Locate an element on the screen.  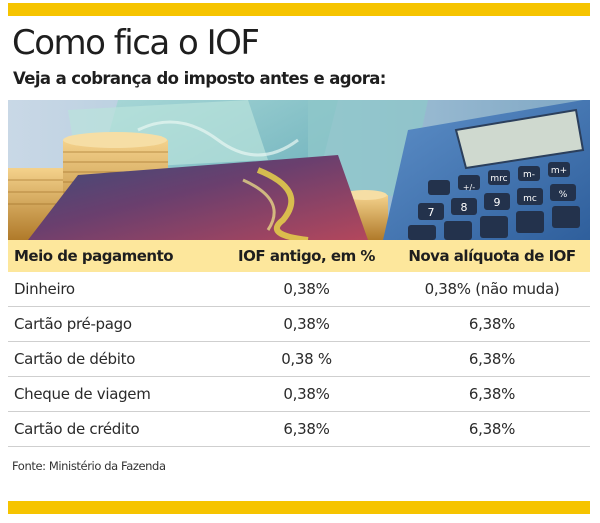
calc-key-label: m+ is located at coordinates (559, 171).